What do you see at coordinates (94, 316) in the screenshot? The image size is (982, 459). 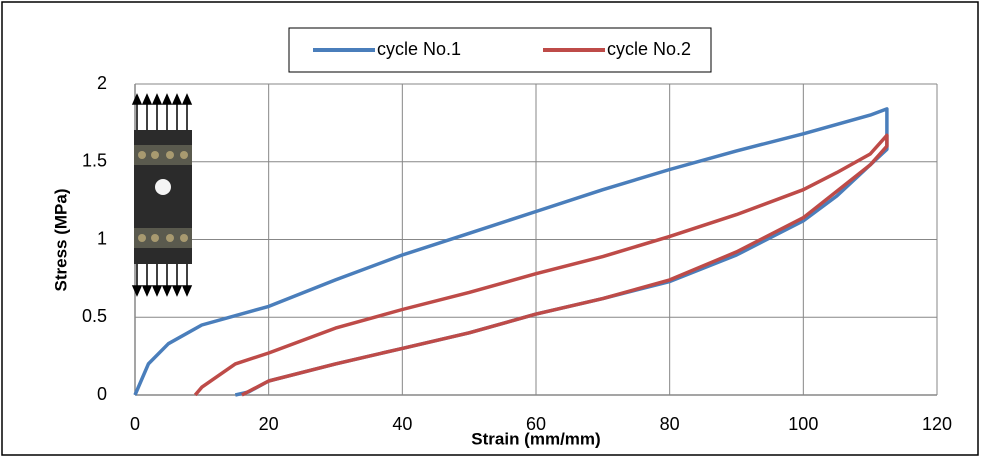 I see `y-tick-label: 0.5` at bounding box center [94, 316].